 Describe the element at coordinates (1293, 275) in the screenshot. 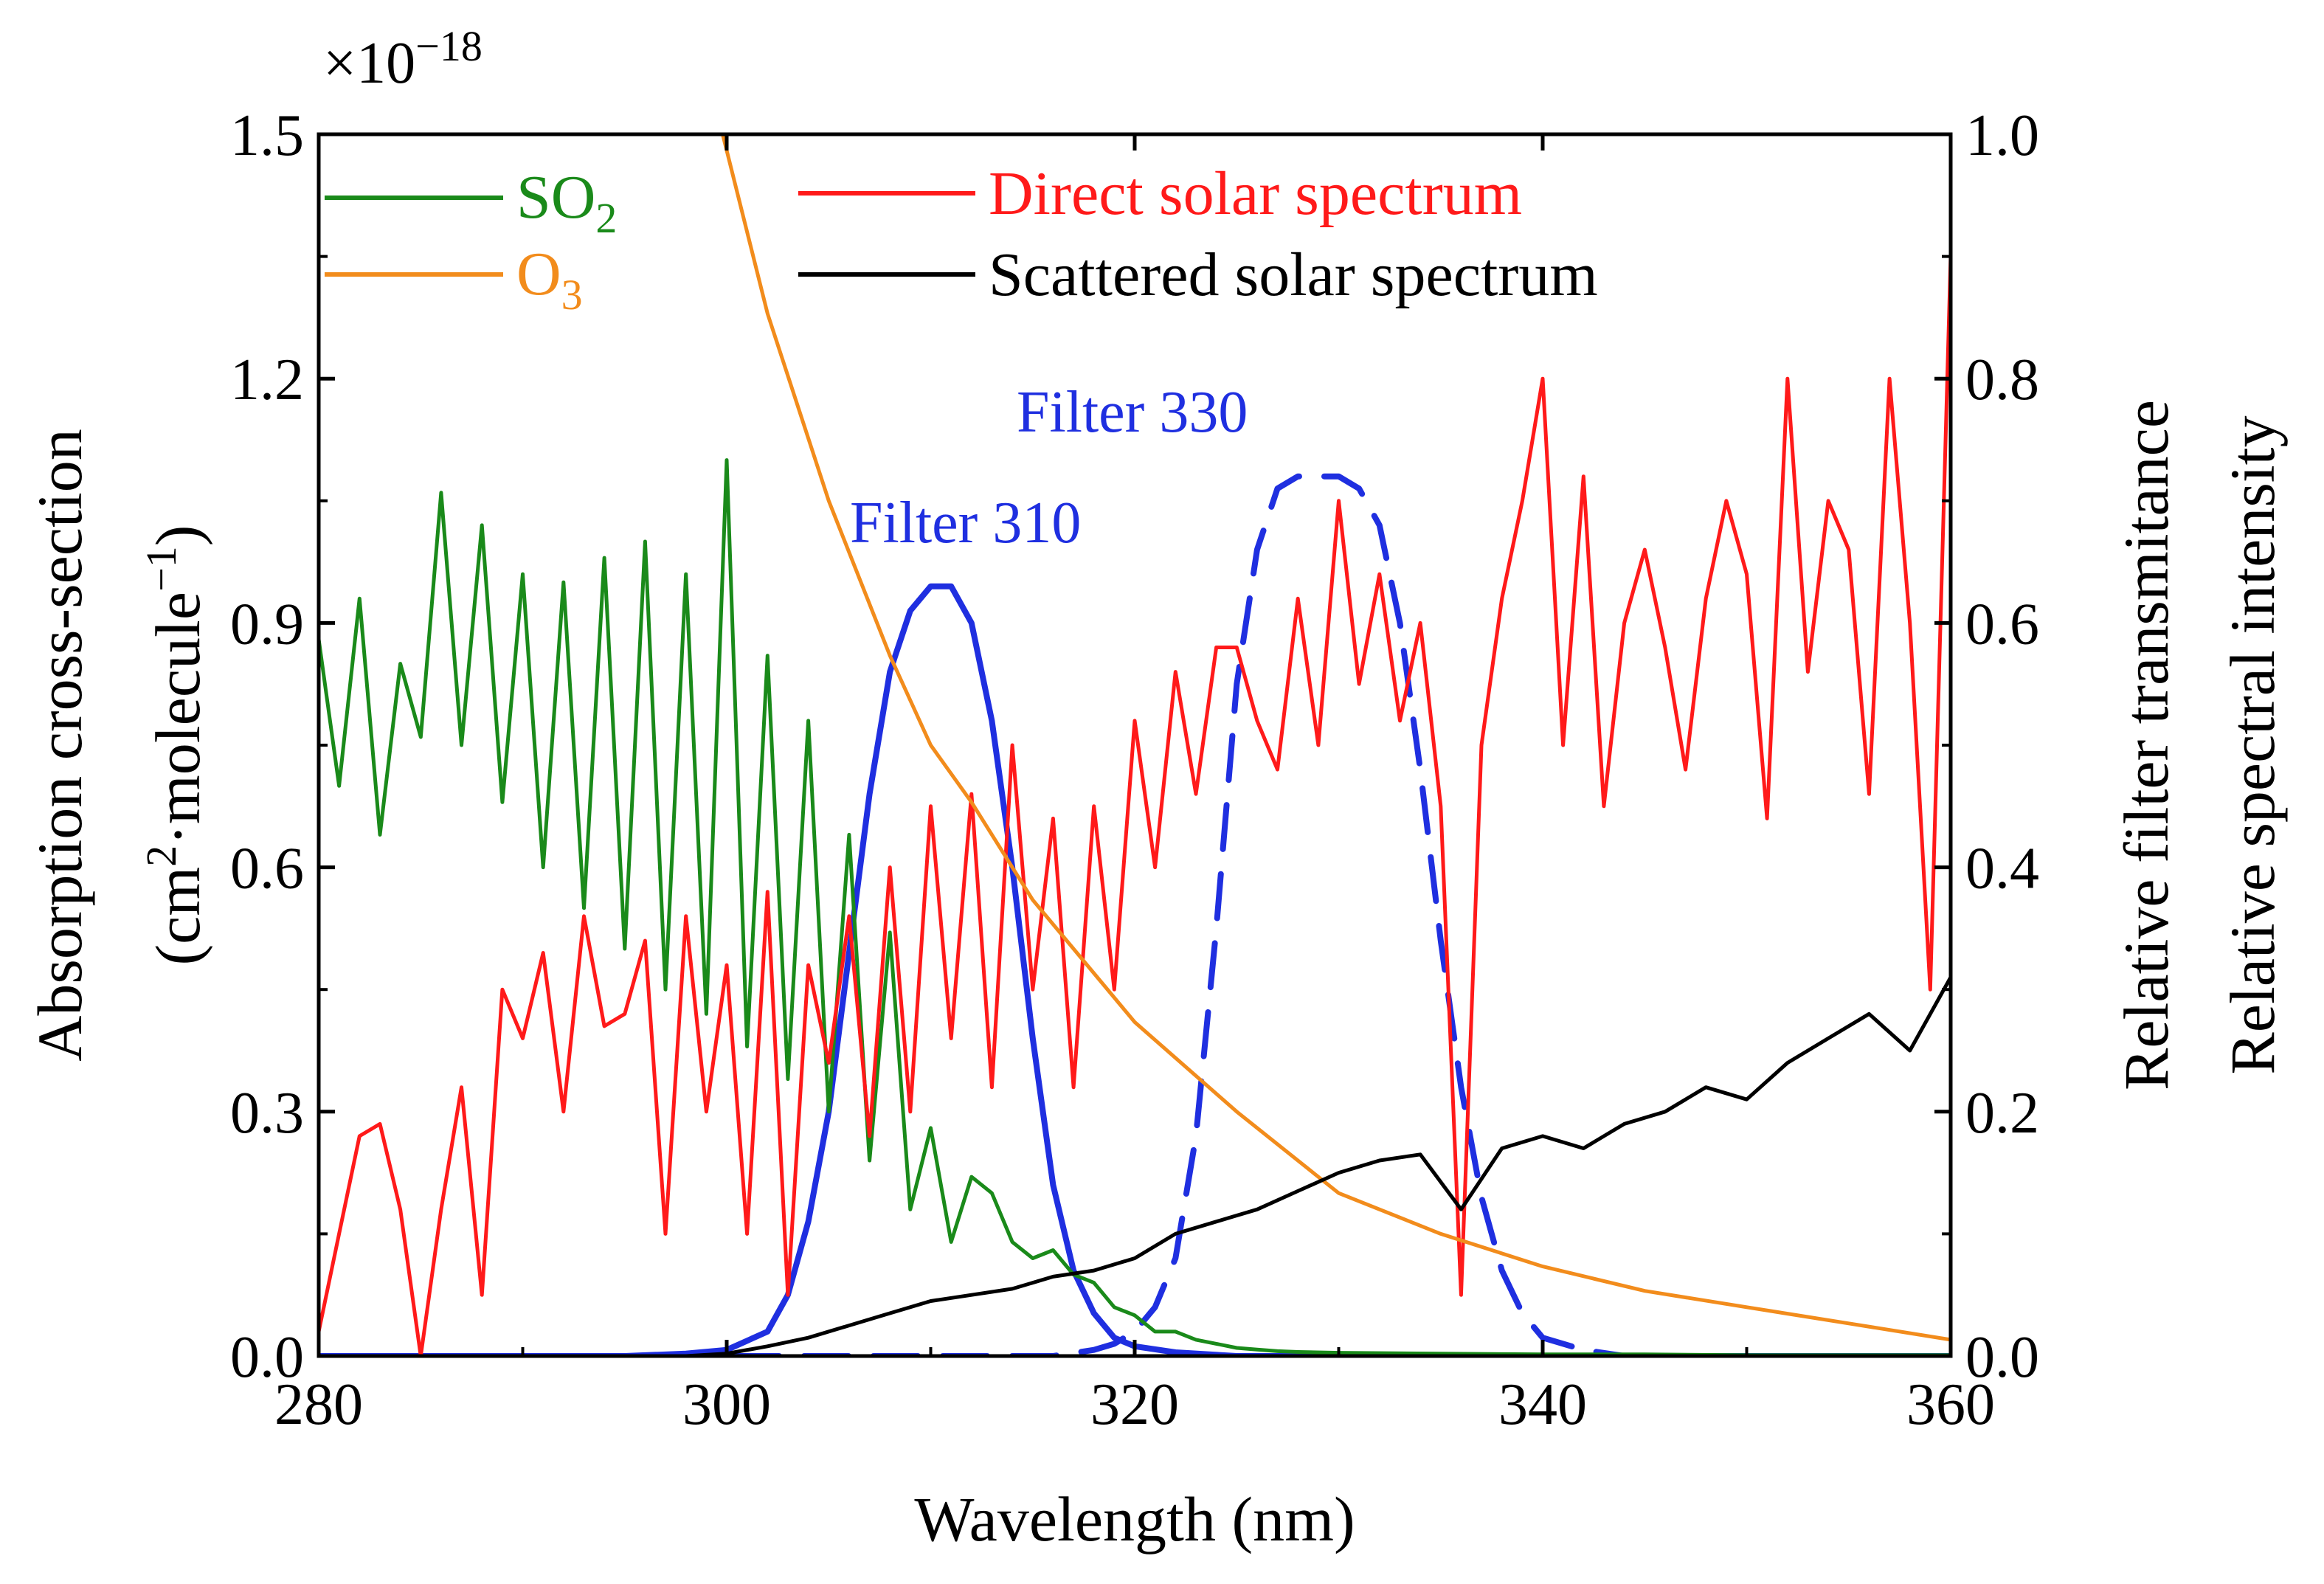

I see `legend-label-scattered: Scattered solar spectrum` at that location.